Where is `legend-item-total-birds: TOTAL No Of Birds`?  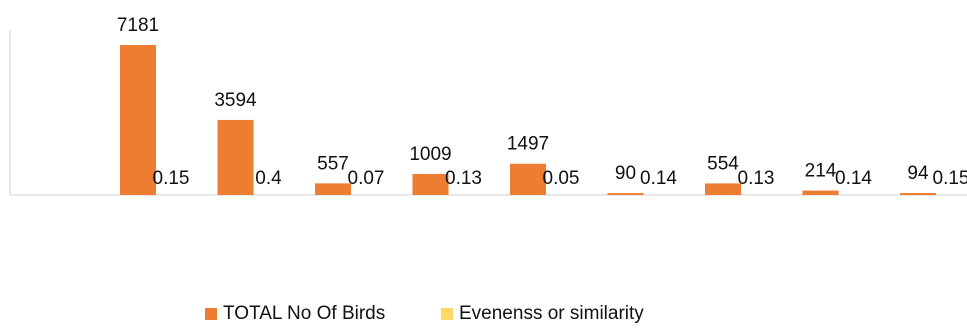
legend-item-total-birds: TOTAL No Of Birds is located at coordinates (295, 314).